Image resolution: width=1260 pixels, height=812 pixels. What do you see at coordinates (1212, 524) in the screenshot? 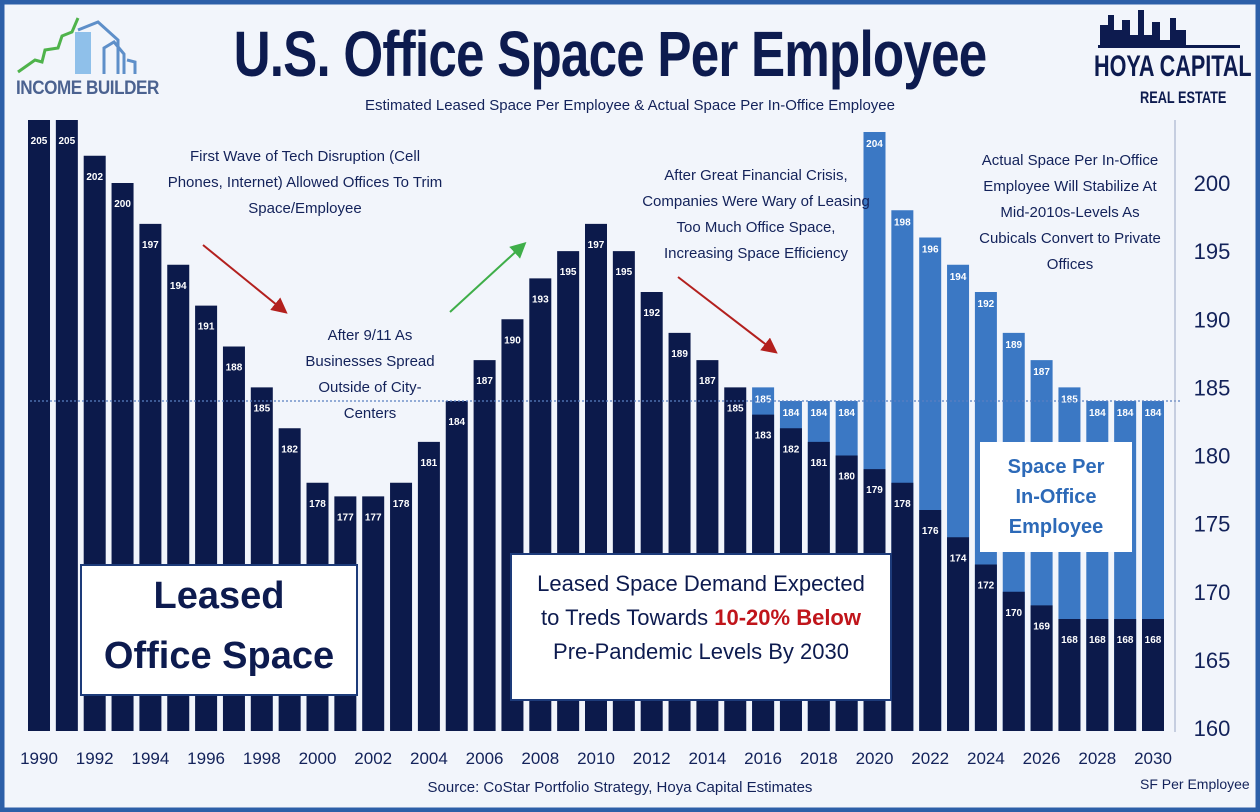
I see `y-tick-175: 175` at bounding box center [1212, 524].